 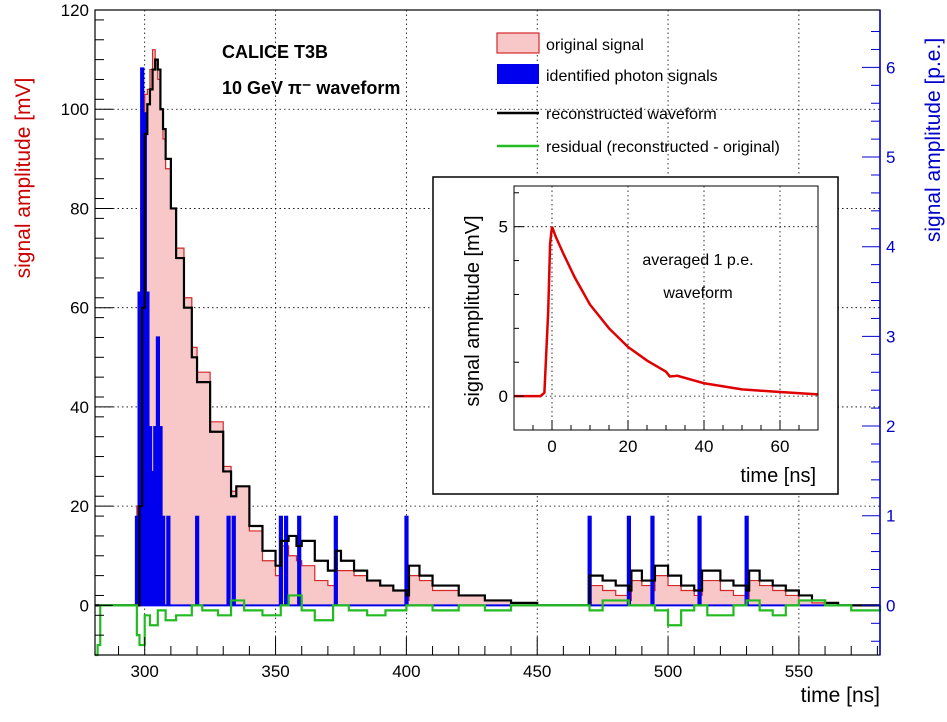 I want to click on inset-y-tick-label: 0, so click(x=503, y=396).